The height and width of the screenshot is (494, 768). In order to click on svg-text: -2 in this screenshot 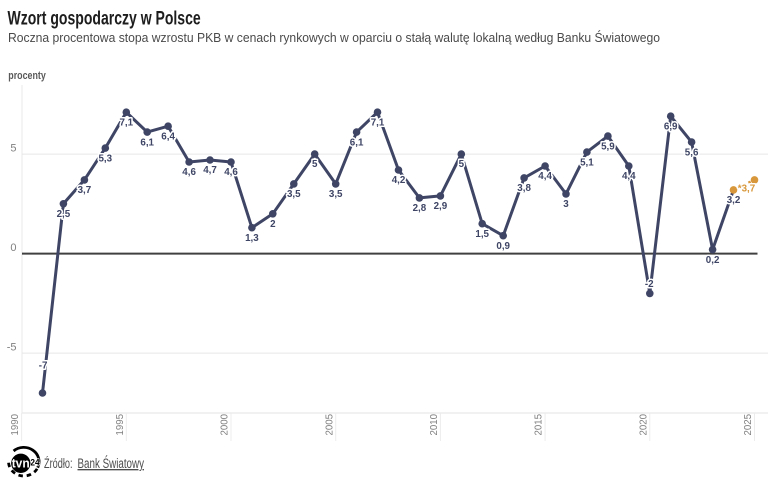, I will do `click(649, 284)`.